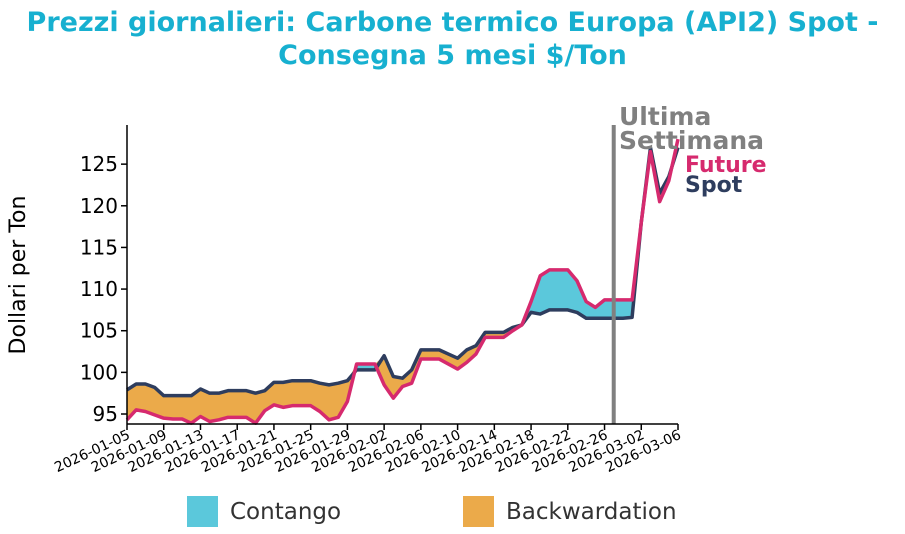 This screenshot has height=534, width=905. What do you see at coordinates (202, 511) in the screenshot?
I see `contango-swatch` at bounding box center [202, 511].